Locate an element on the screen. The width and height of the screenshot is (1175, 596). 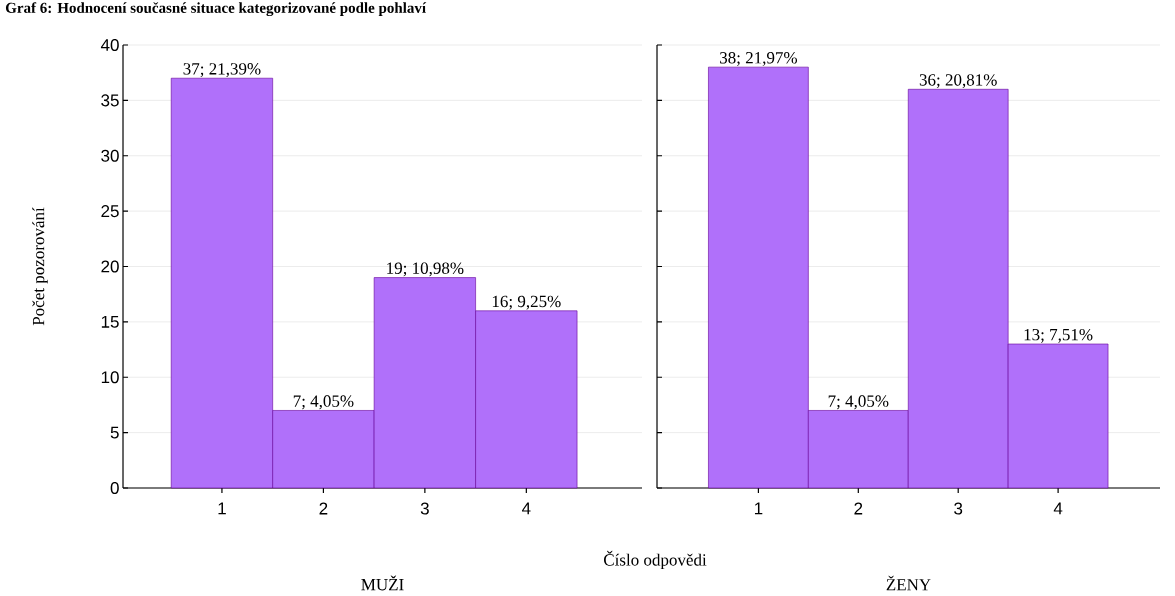
y-tick-label: 25 is located at coordinates (110, 211).